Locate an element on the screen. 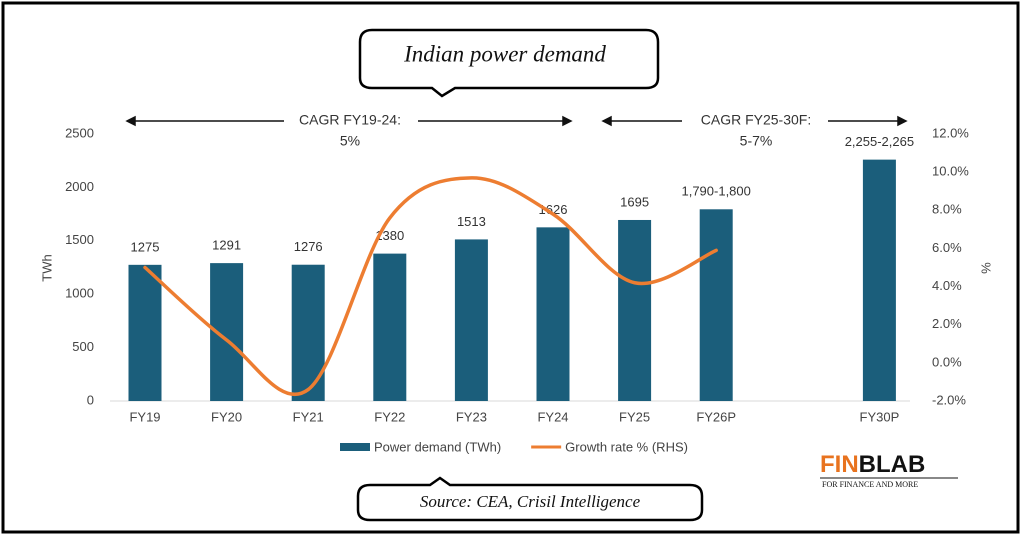 The image size is (1022, 536). value-label: 1291 is located at coordinates (226, 245).